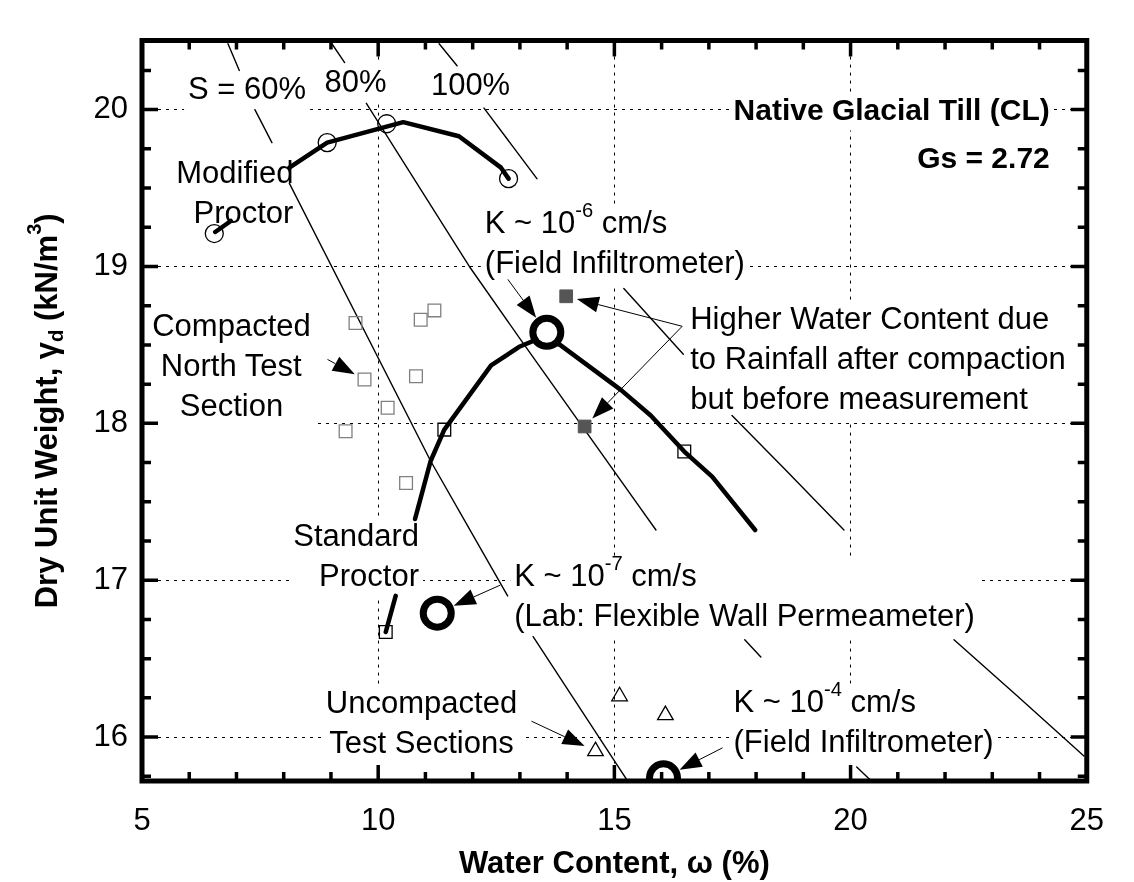 Image resolution: width=1134 pixels, height=882 pixels. I want to click on series-label: Standard Proctor, so click(356, 556).